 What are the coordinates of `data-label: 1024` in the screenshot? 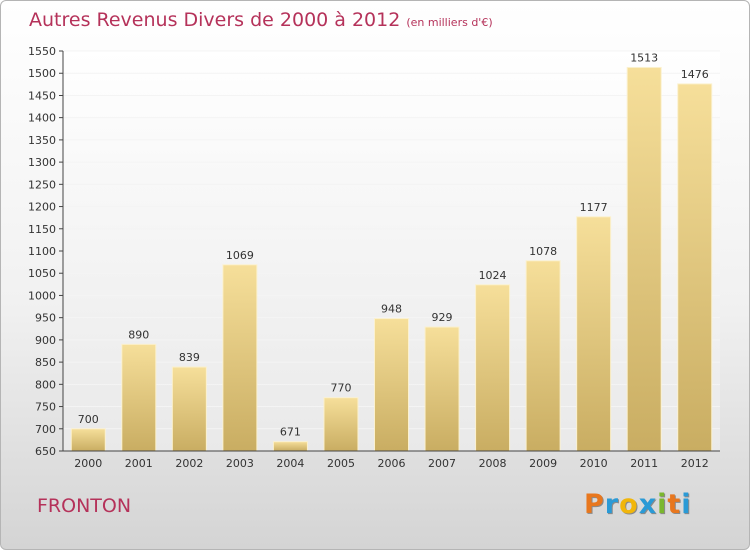 It's located at (493, 275).